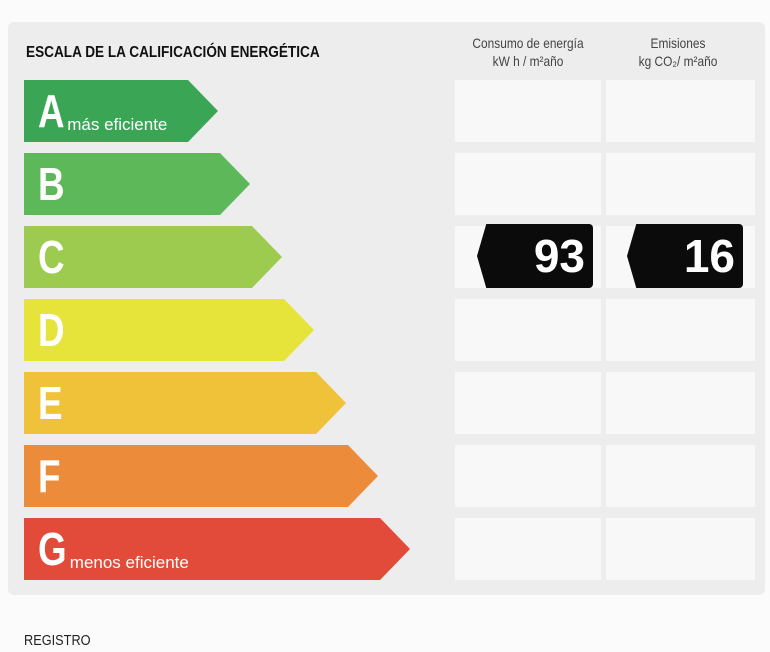 The image size is (770, 652). I want to click on energy-class-g: G menos eficiente, so click(217, 549).